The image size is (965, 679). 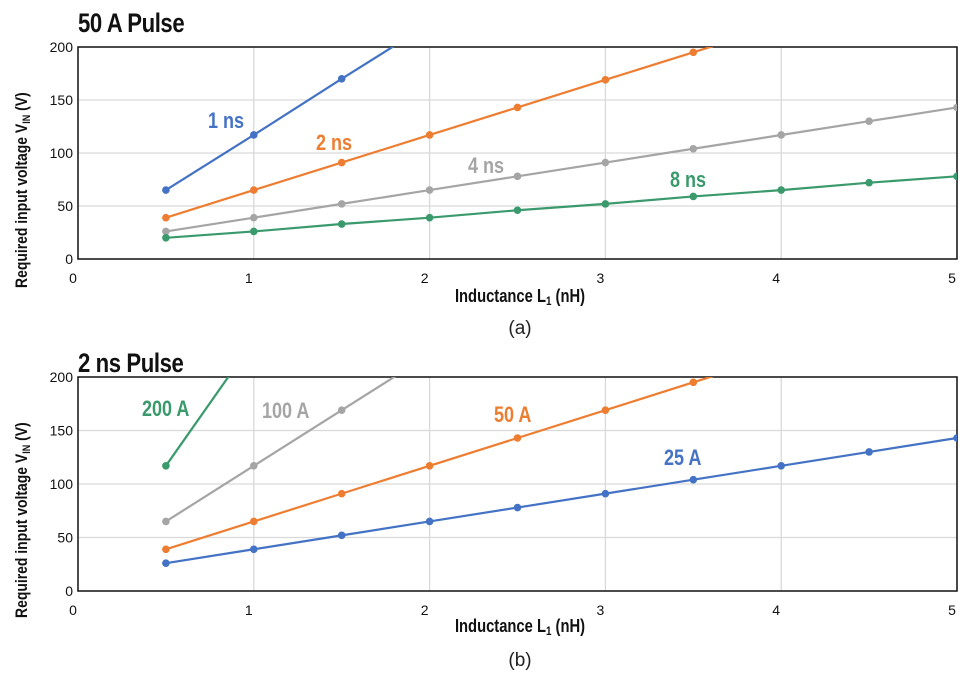 I want to click on x-axis-label-unit-a: (nH), so click(x=568, y=296).